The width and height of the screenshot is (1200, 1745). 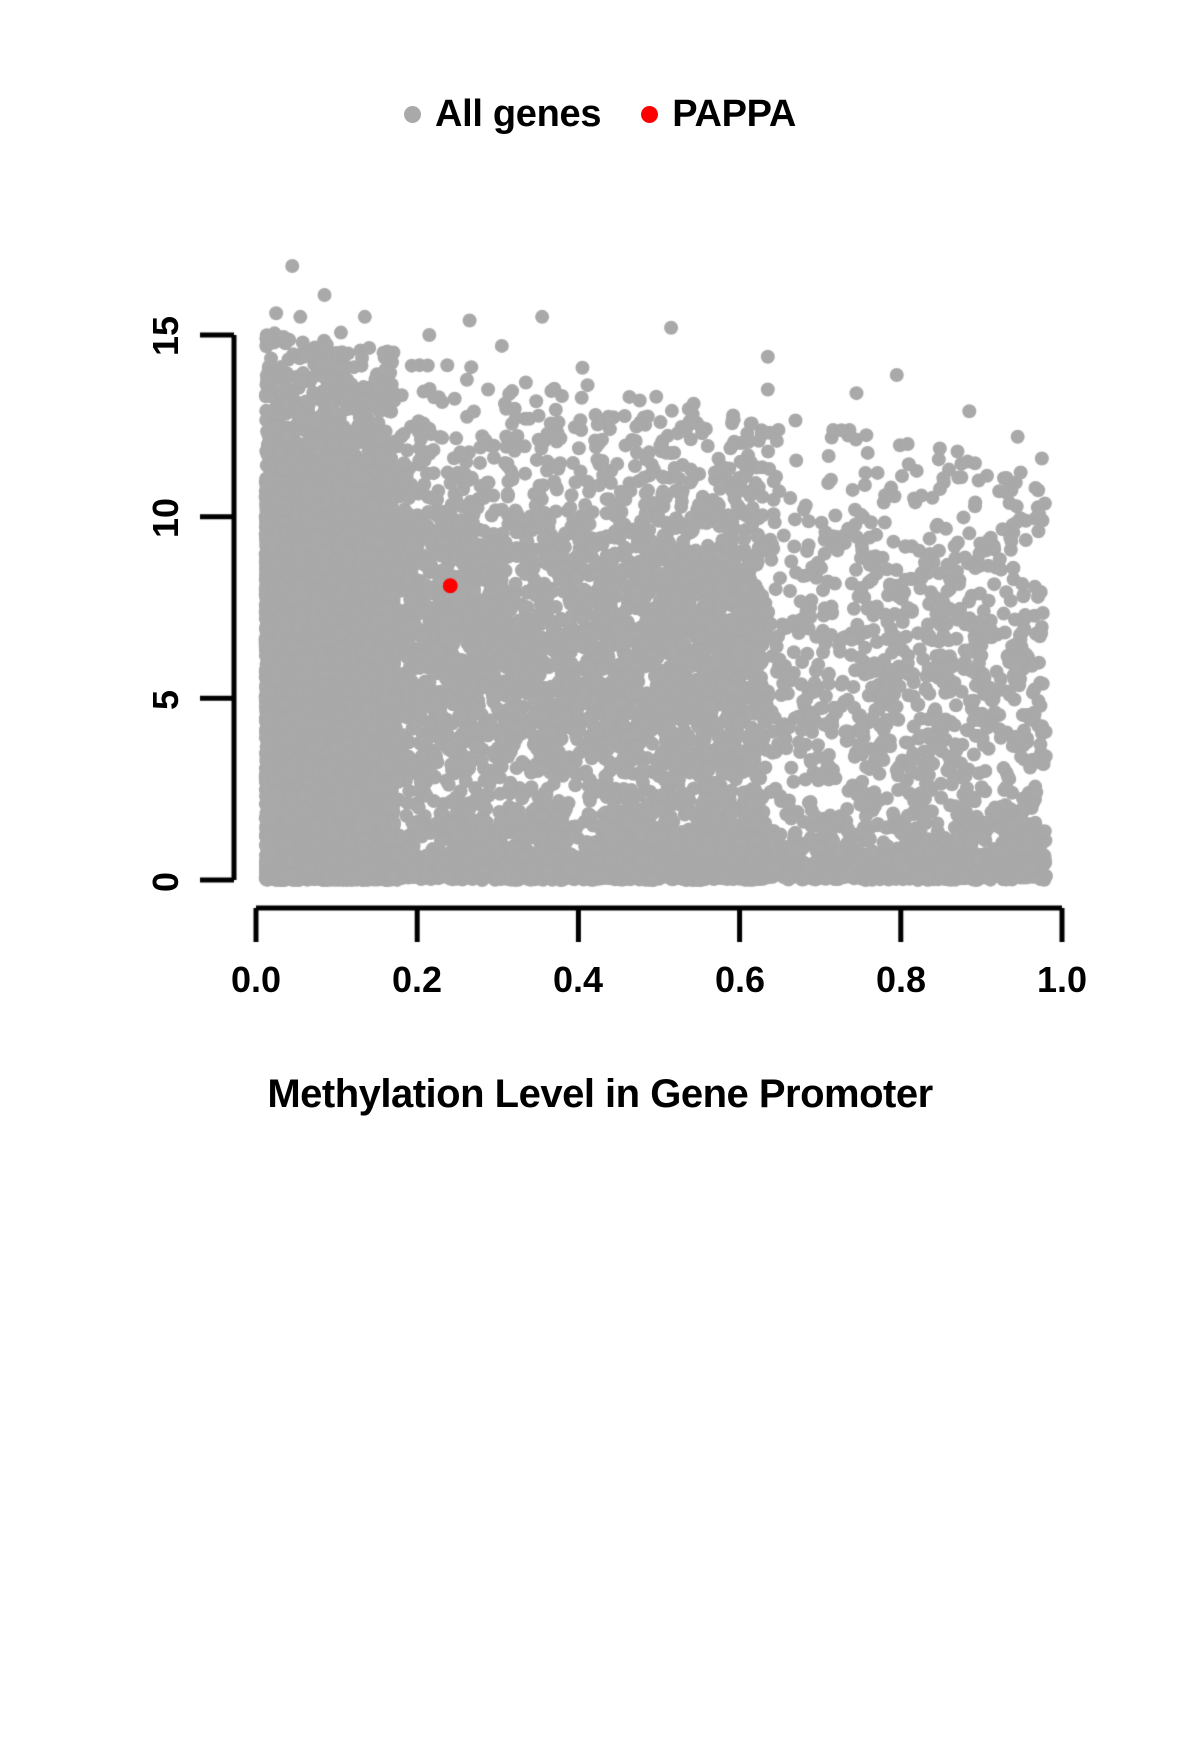 I want to click on x-tick-label: 1.0, so click(x=1062, y=979).